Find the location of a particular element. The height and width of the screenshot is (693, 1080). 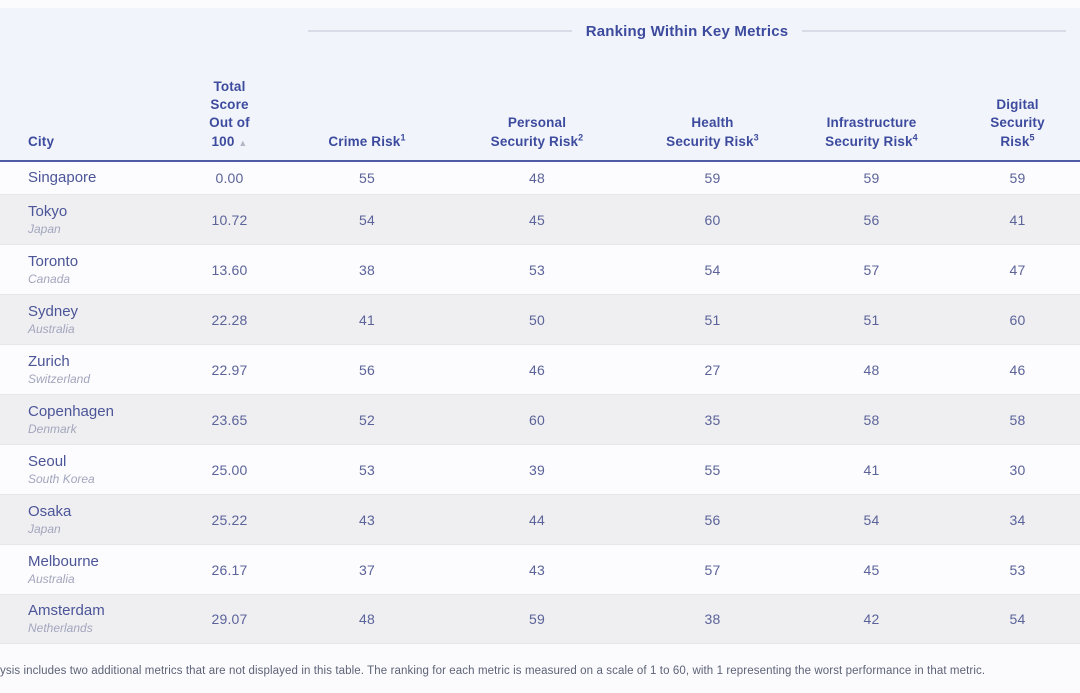

country-name: South Korea is located at coordinates (61, 478).